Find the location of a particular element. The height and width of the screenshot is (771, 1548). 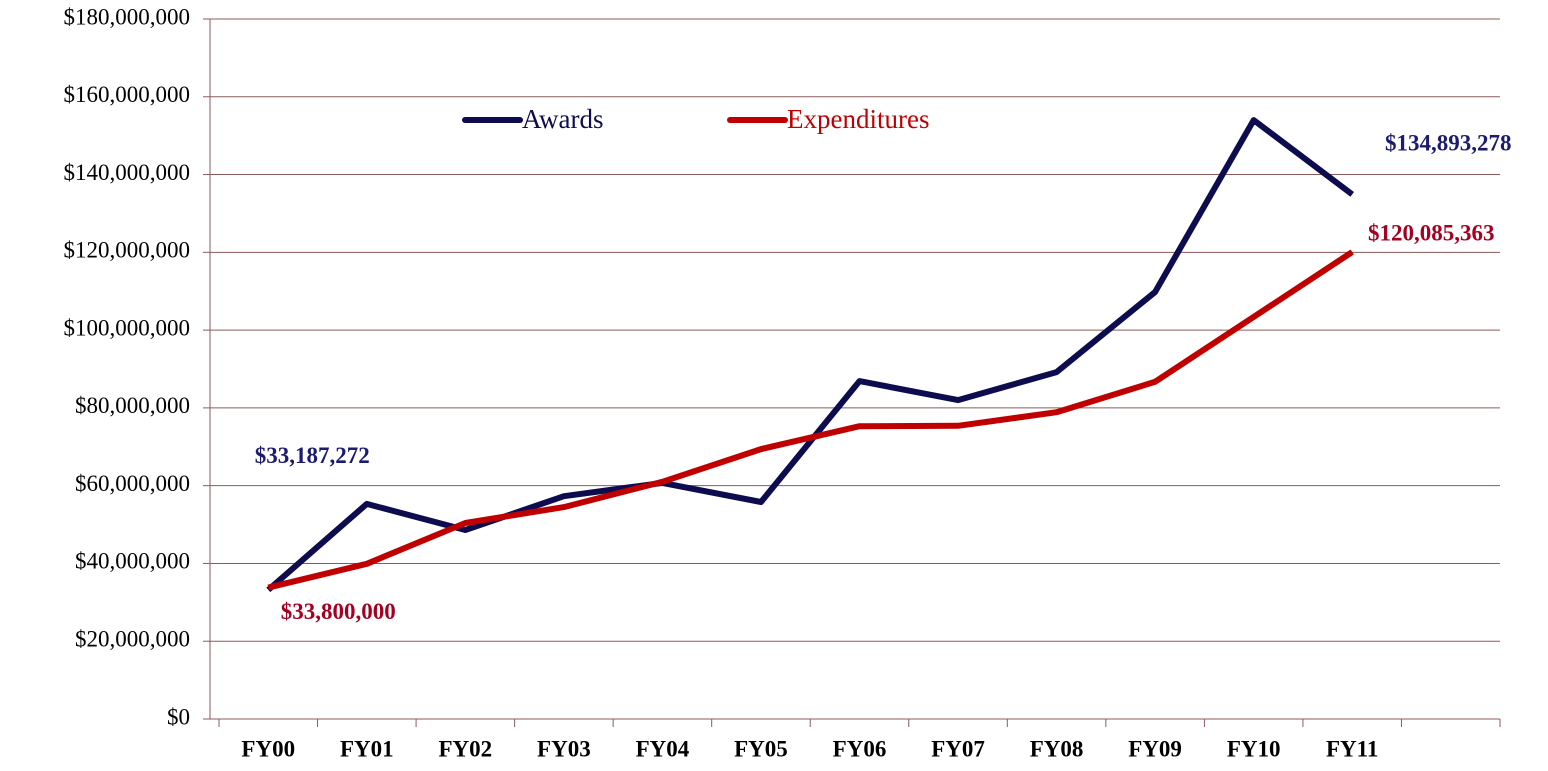

legend-label: Expenditures is located at coordinates (858, 119).